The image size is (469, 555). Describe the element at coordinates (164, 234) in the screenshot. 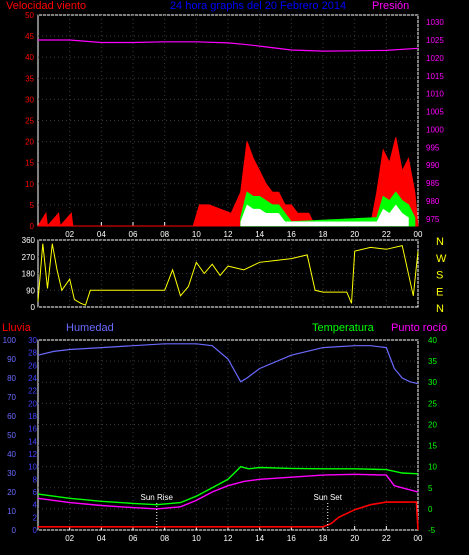

I see `wind-xlabel: 08` at that location.